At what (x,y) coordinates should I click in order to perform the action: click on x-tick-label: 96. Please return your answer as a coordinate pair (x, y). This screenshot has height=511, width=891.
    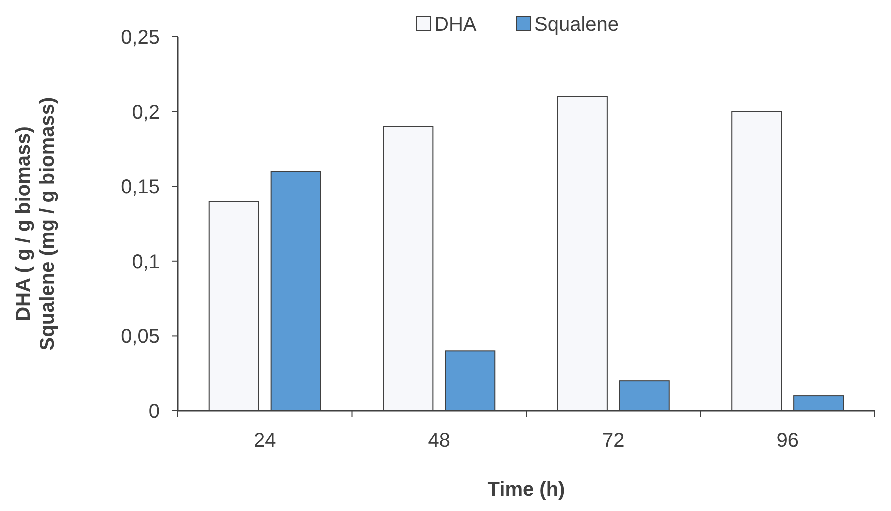
    Looking at the image, I should click on (787, 441).